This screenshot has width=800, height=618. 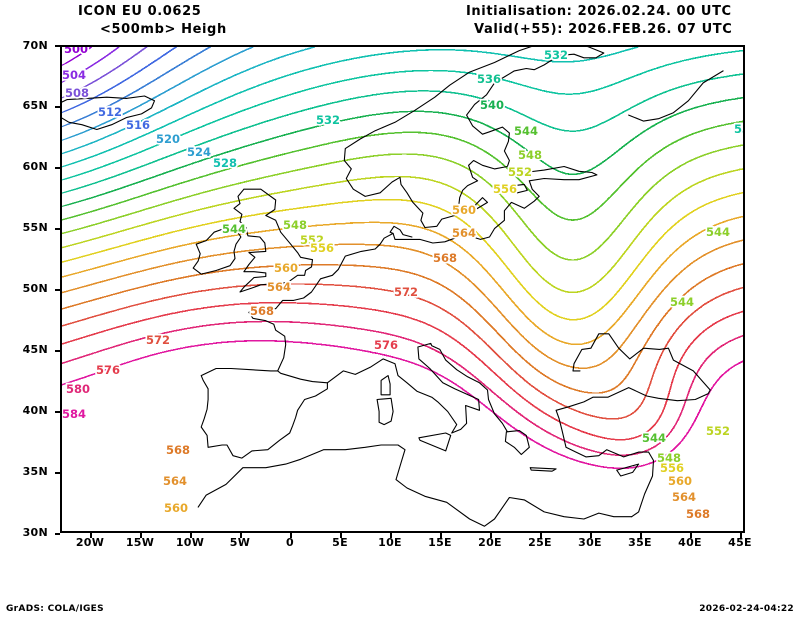 What do you see at coordinates (139, 11) in the screenshot?
I see `model-title: ICON EU 0.0625` at bounding box center [139, 11].